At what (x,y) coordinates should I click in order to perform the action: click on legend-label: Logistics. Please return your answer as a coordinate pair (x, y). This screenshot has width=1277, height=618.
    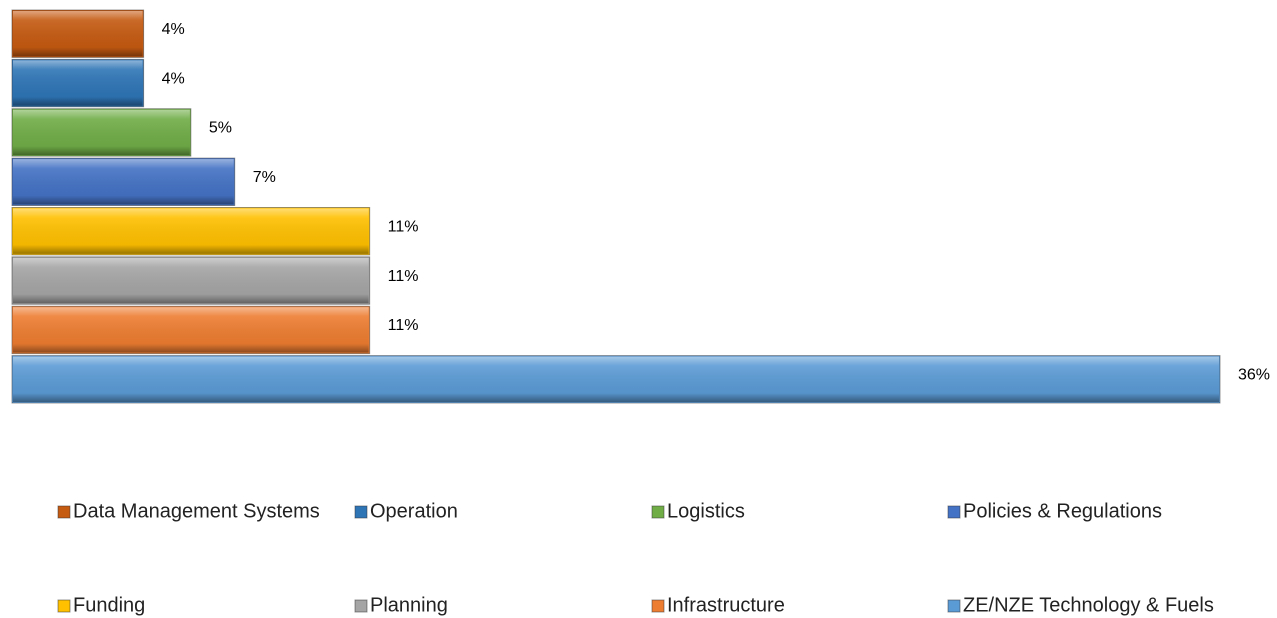
    Looking at the image, I should click on (706, 511).